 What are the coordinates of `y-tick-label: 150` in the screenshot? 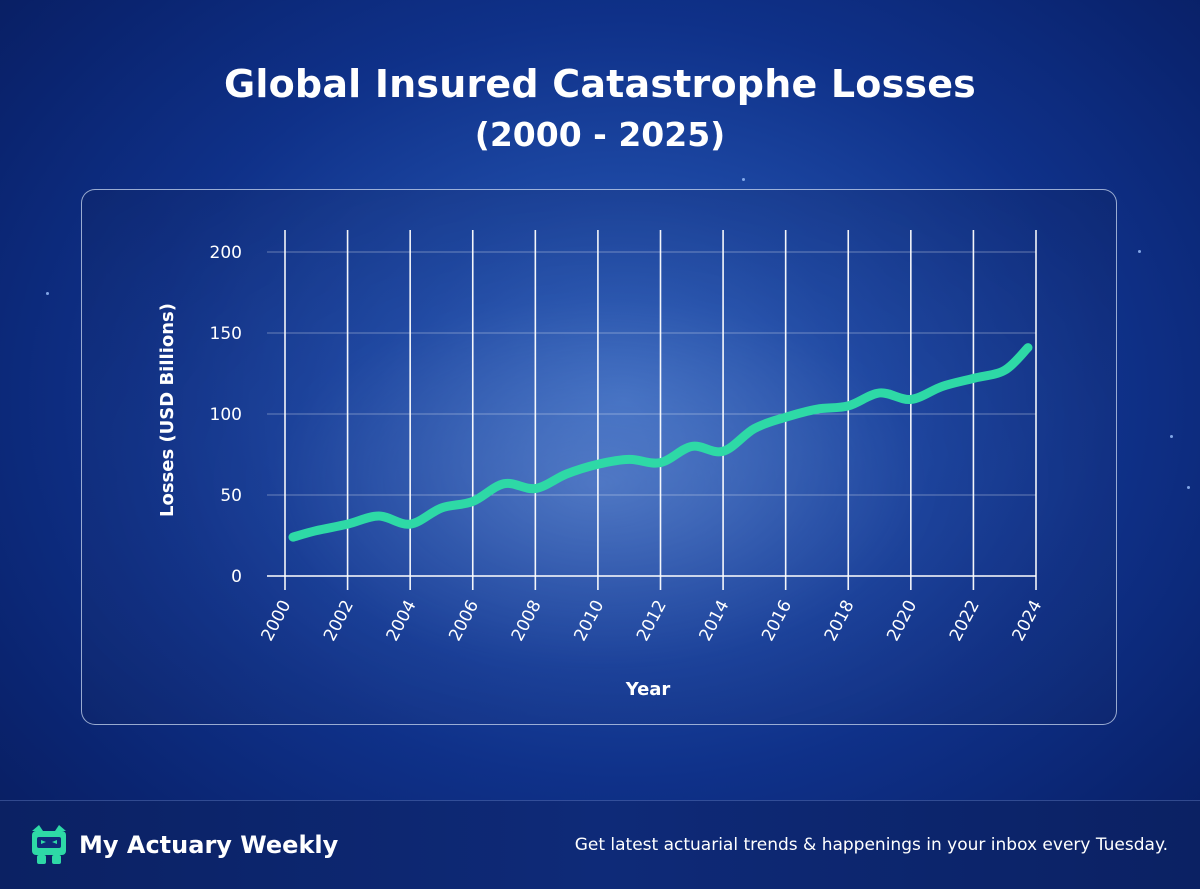 It's located at (226, 334).